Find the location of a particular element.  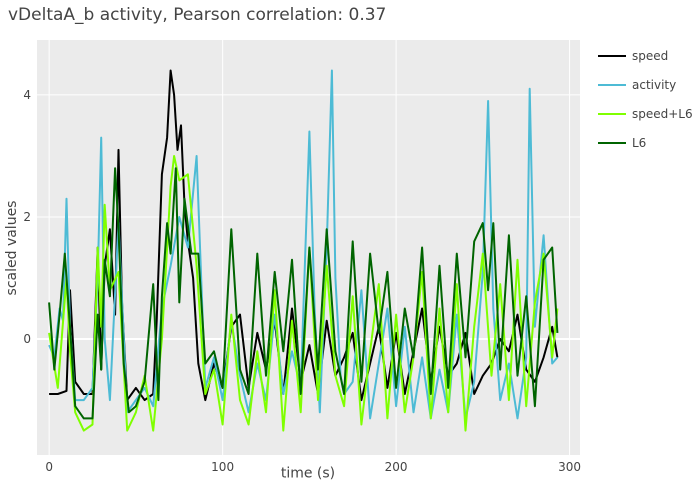

y-axis-title: scaled values is located at coordinates (12, 248).